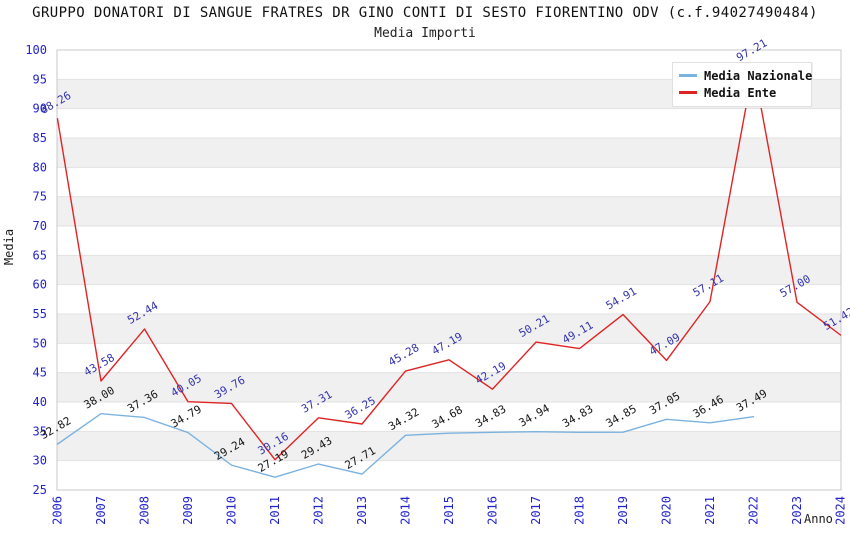 The image size is (850, 550). What do you see at coordinates (493, 510) in the screenshot?
I see `x-tick-label: 2016` at bounding box center [493, 510].